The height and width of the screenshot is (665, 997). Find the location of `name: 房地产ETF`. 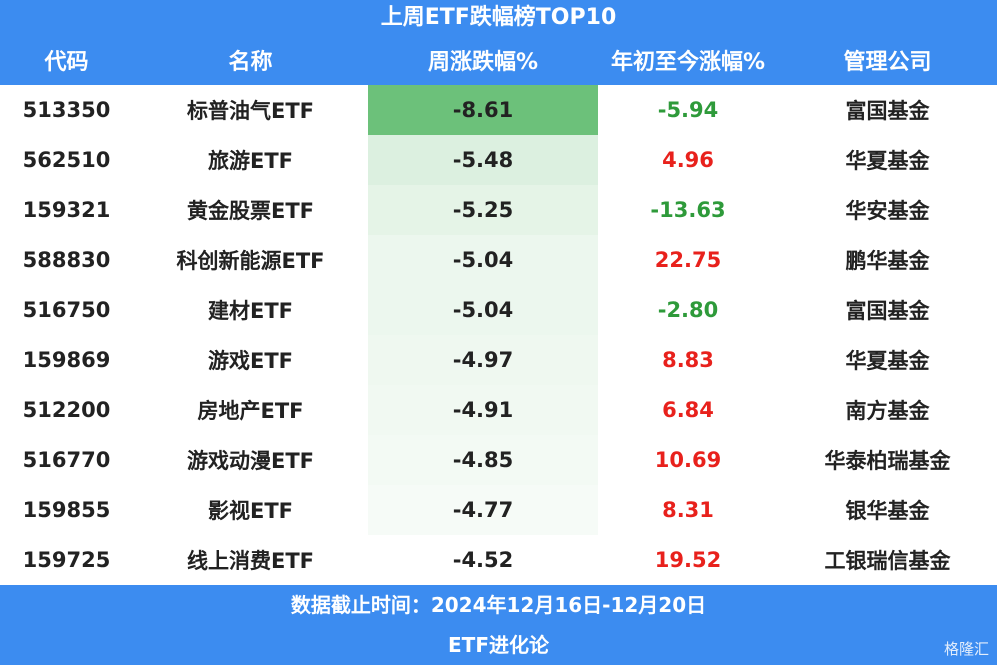

name: 房地产ETF is located at coordinates (250, 411).